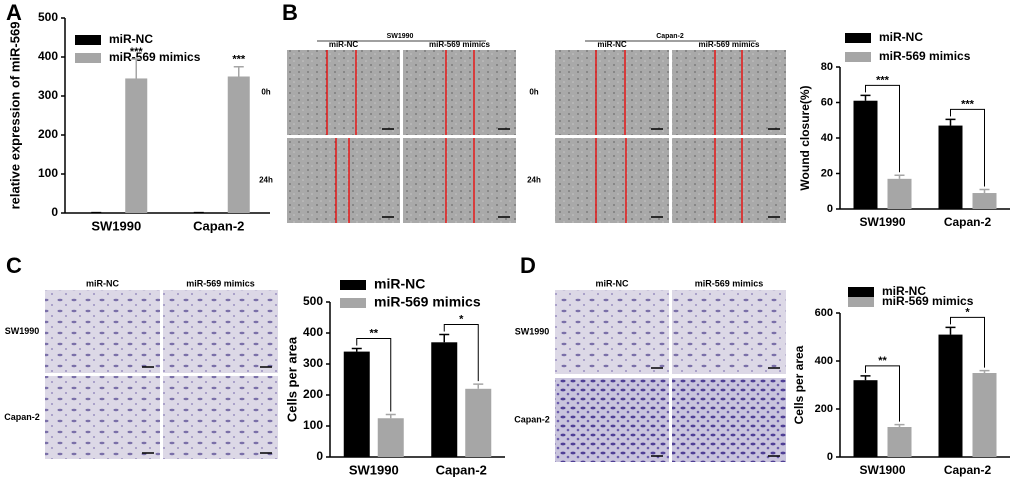 The height and width of the screenshot is (480, 1020). What do you see at coordinates (14, 12) in the screenshot?
I see `panel-letter: A` at bounding box center [14, 12].